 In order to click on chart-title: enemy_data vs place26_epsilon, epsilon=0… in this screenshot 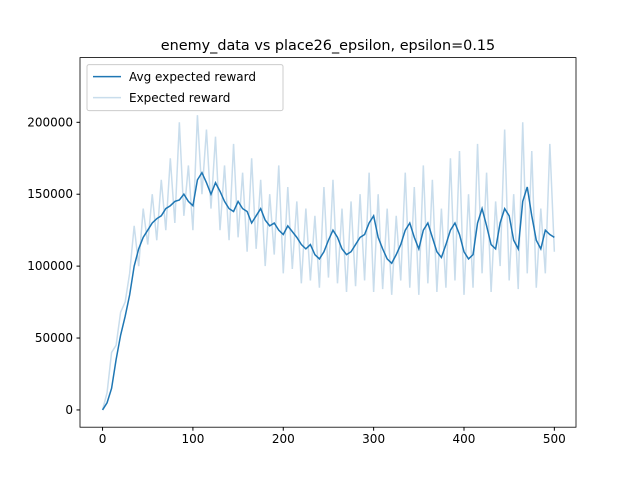, I will do `click(328, 46)`.